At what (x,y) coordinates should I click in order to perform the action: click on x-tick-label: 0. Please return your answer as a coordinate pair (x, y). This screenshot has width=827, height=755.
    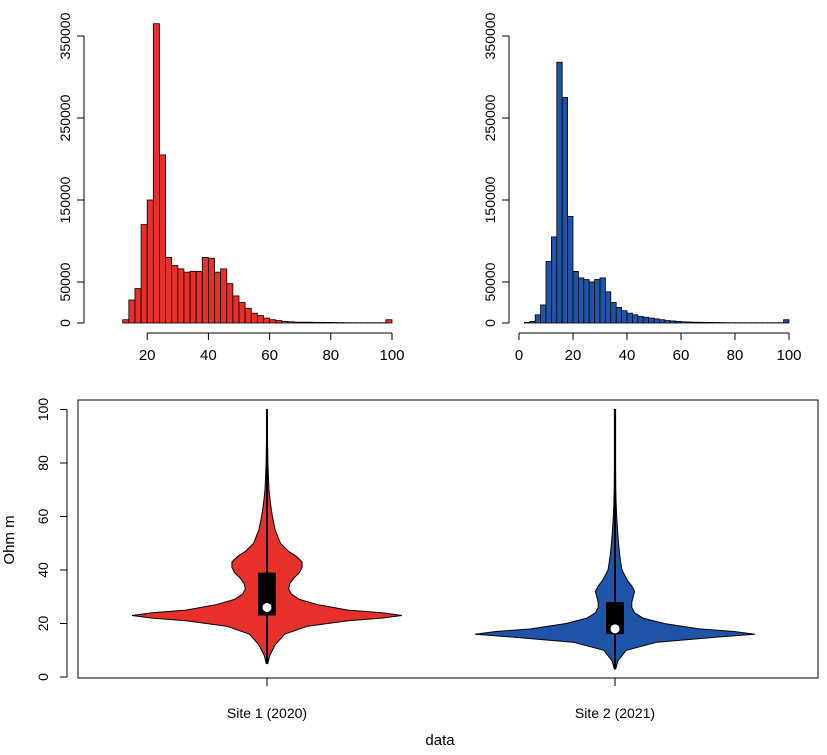
    Looking at the image, I should click on (519, 355).